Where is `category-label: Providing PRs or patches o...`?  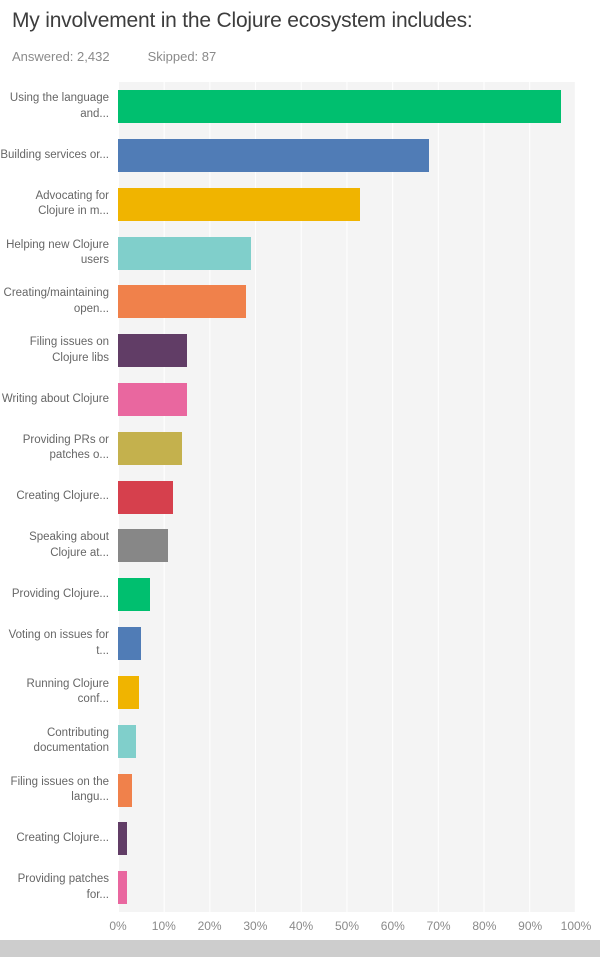
category-label: Providing PRs or patches o... is located at coordinates (65, 447).